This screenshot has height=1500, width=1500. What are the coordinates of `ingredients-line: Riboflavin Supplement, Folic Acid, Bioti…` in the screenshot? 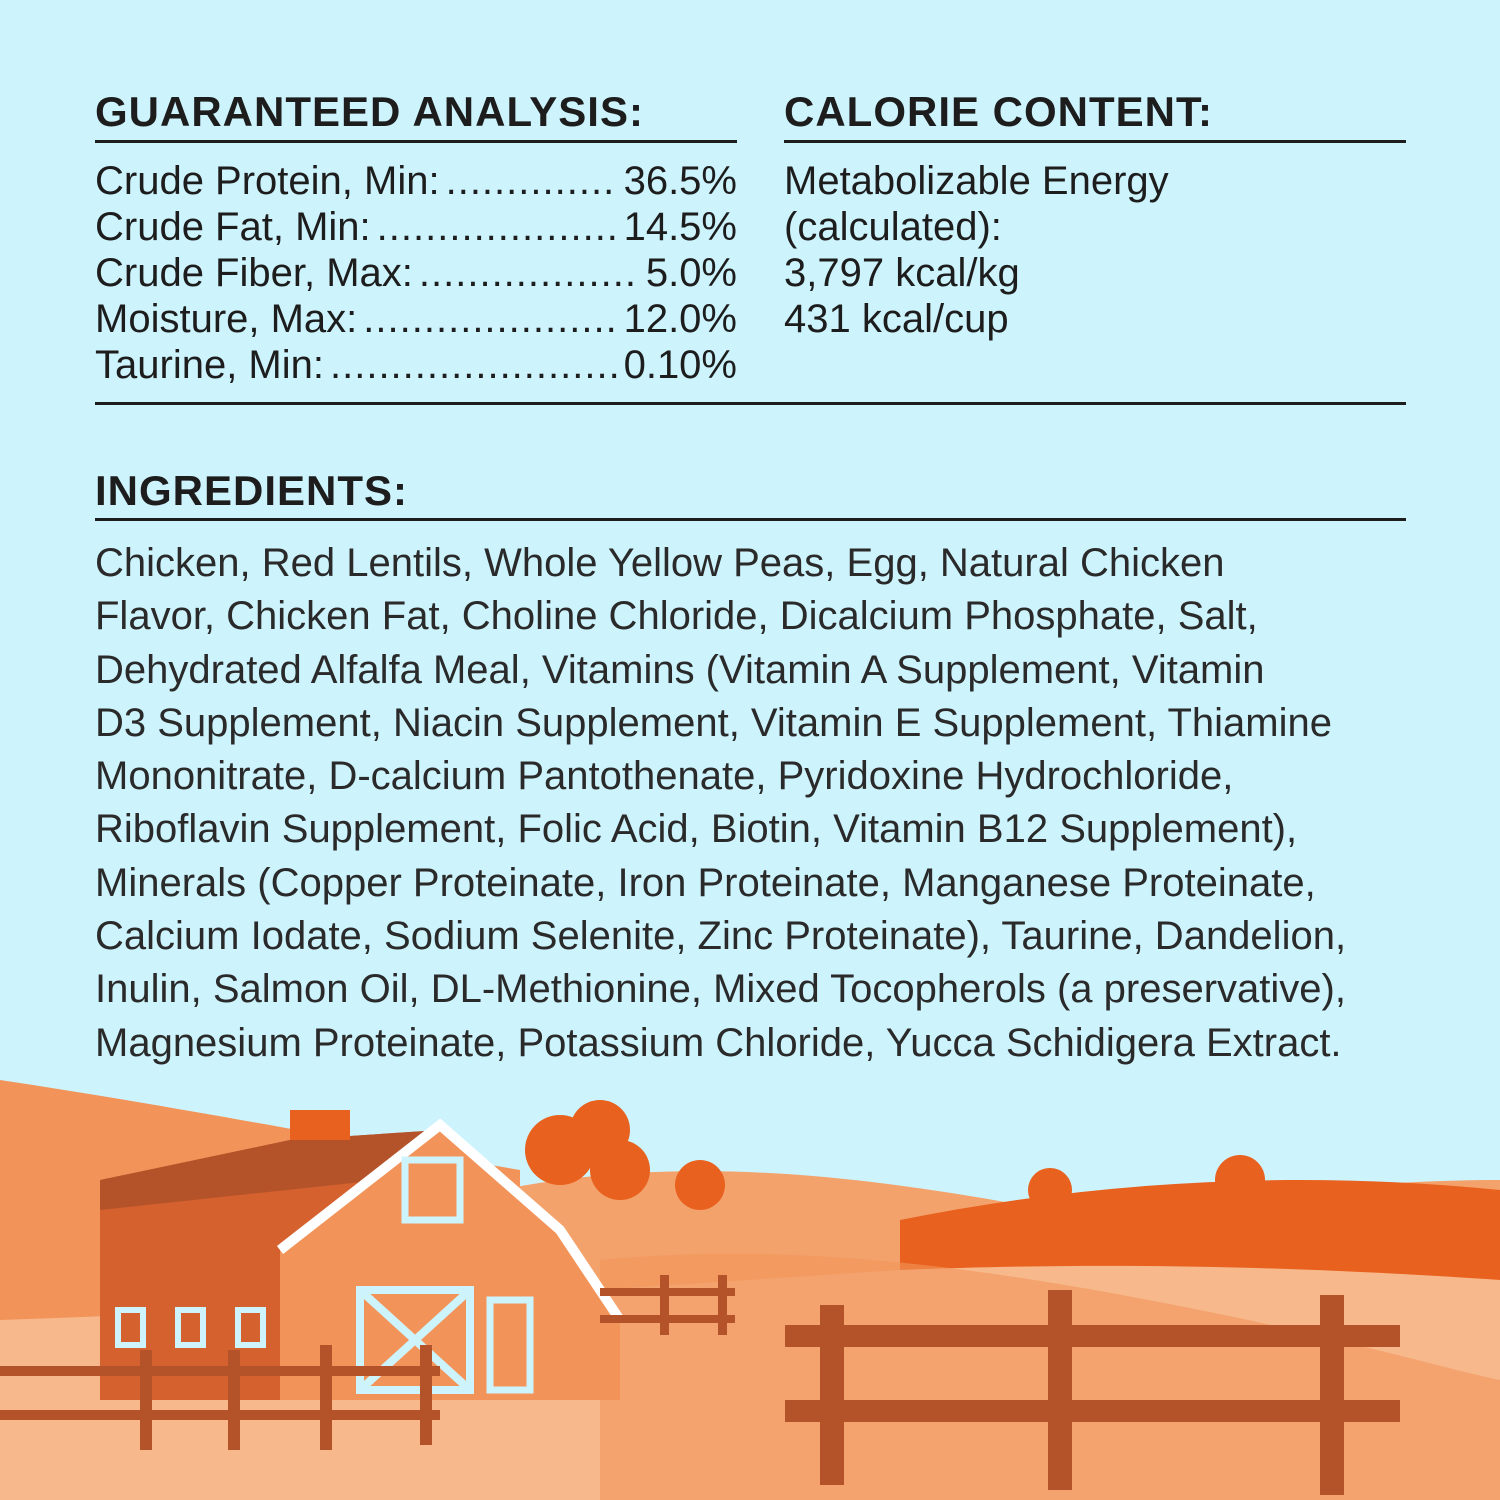 It's located at (696, 829).